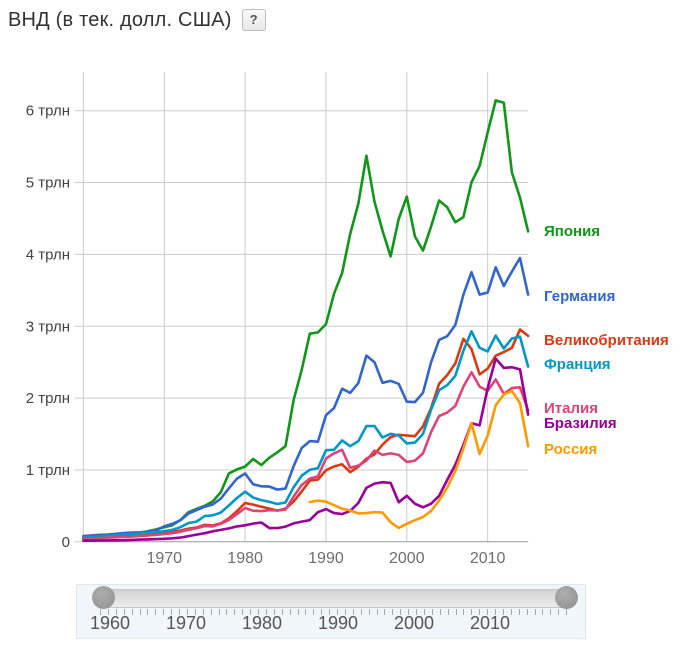  I want to click on legend-label-japan: Япония, so click(572, 231).